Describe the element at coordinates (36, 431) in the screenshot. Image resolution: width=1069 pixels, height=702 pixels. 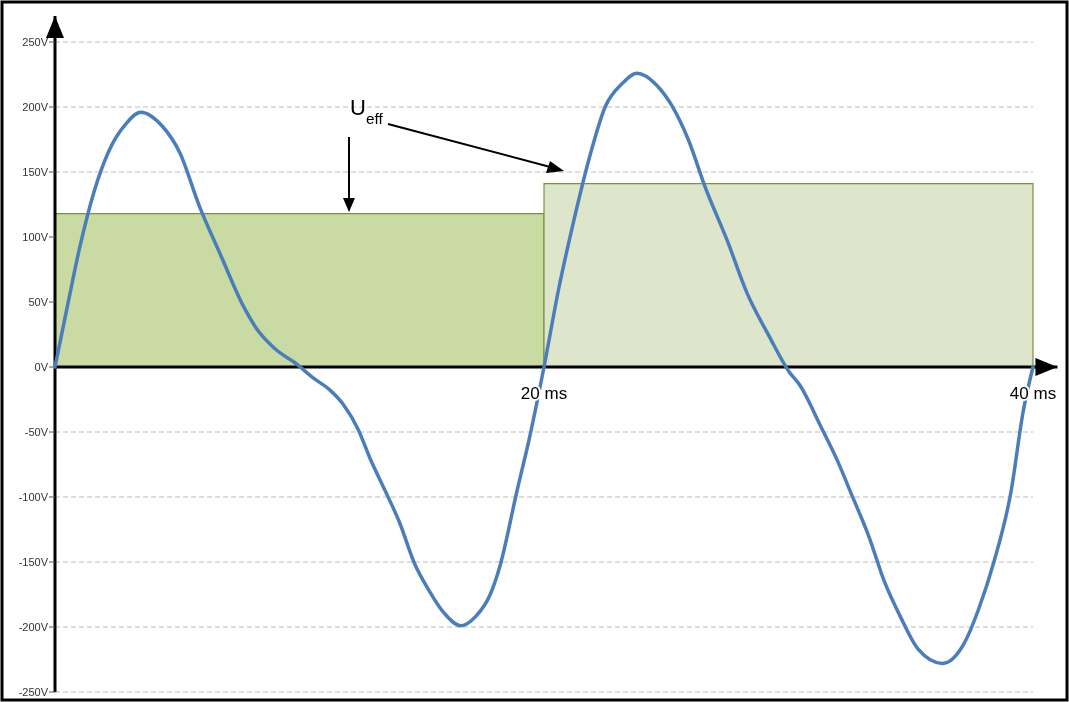
I see `y-tick-label: -50V` at that location.